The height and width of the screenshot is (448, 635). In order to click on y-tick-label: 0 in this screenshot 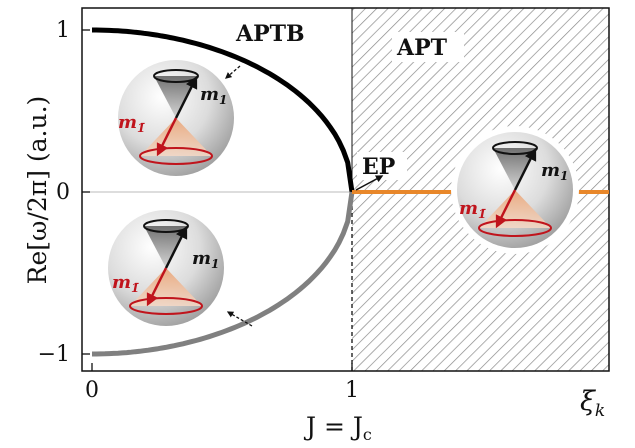, I will do `click(63, 192)`.